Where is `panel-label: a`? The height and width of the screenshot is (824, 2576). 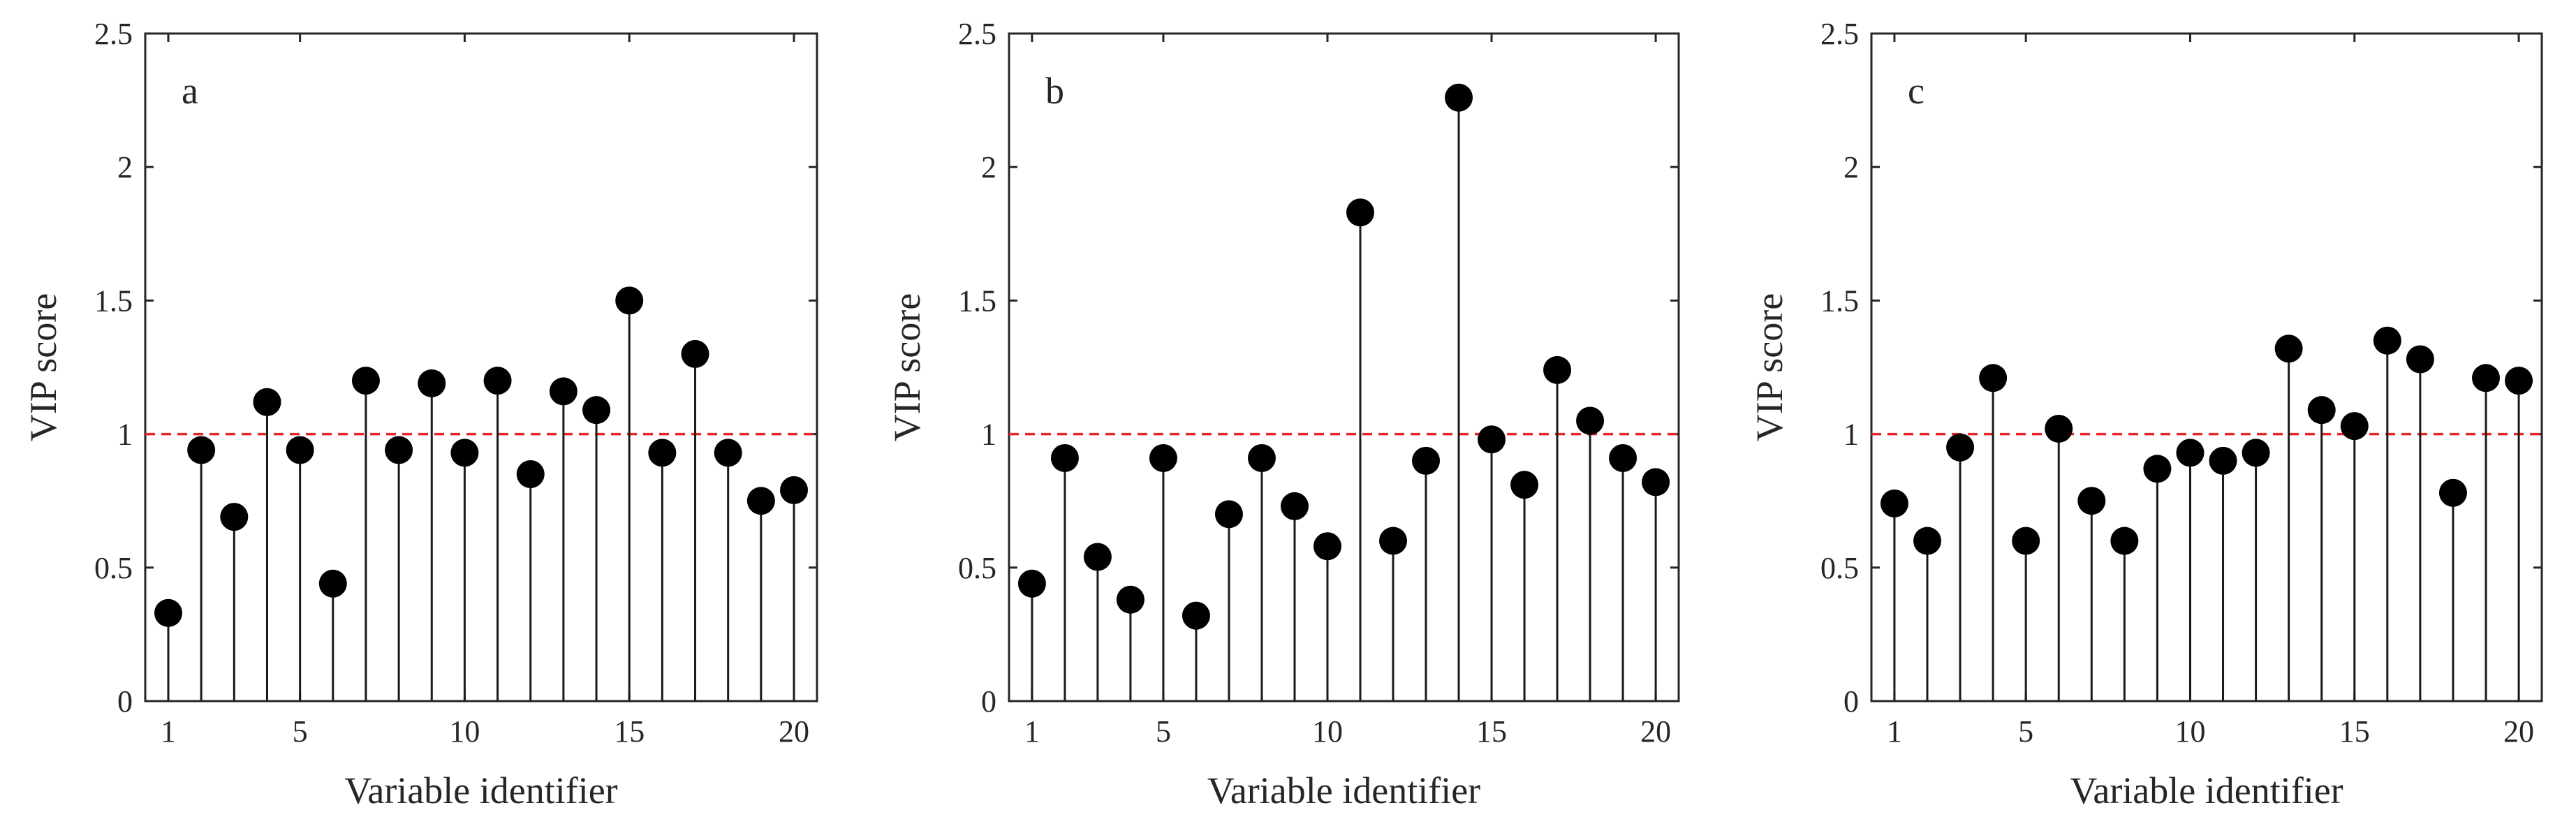 panel-label: a is located at coordinates (190, 91).